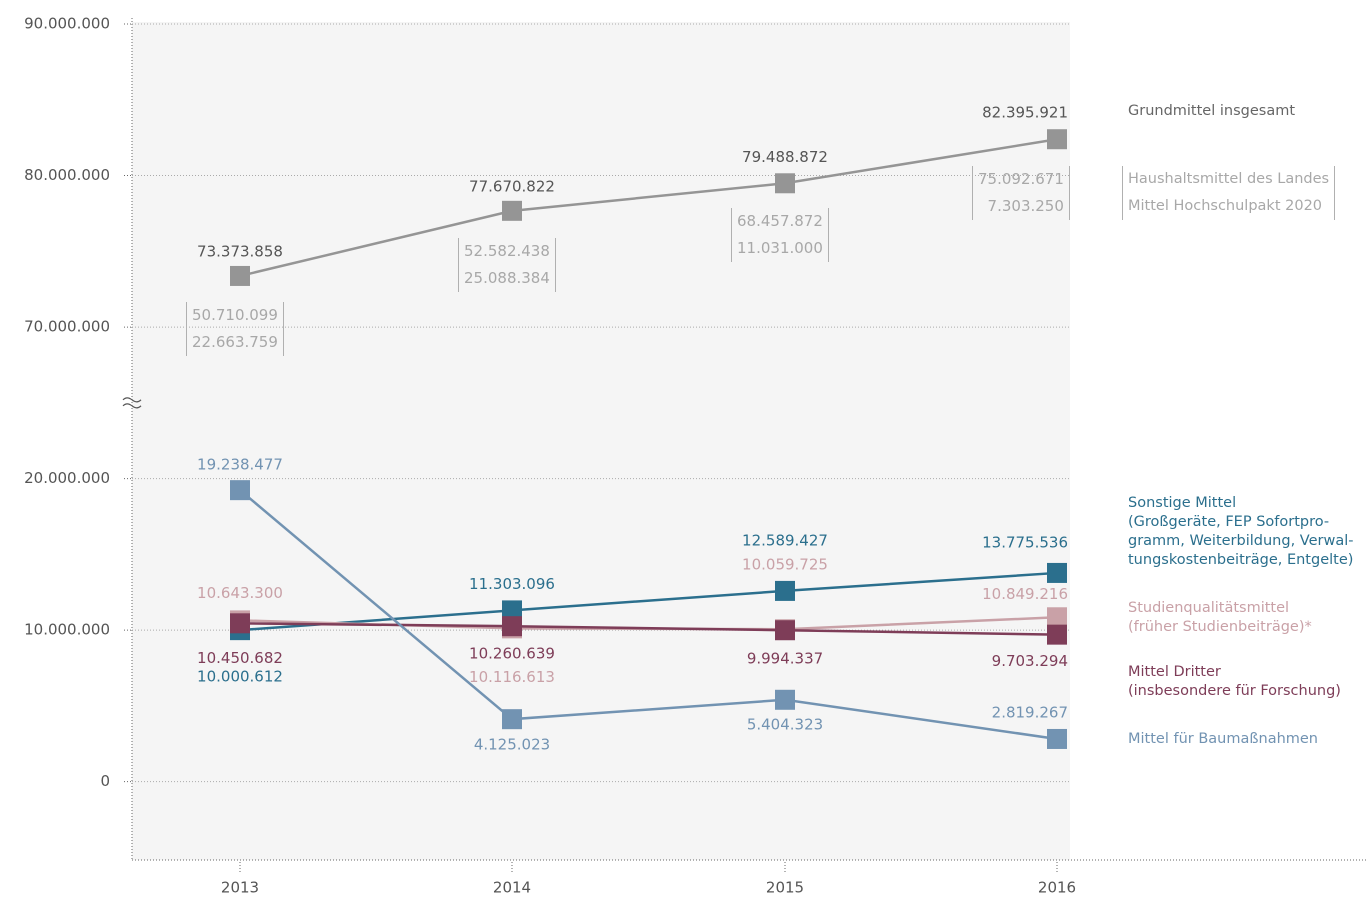  Describe the element at coordinates (235, 329) in the screenshot. I see `breakdown-box: 50.710.099 22.663.759` at that location.